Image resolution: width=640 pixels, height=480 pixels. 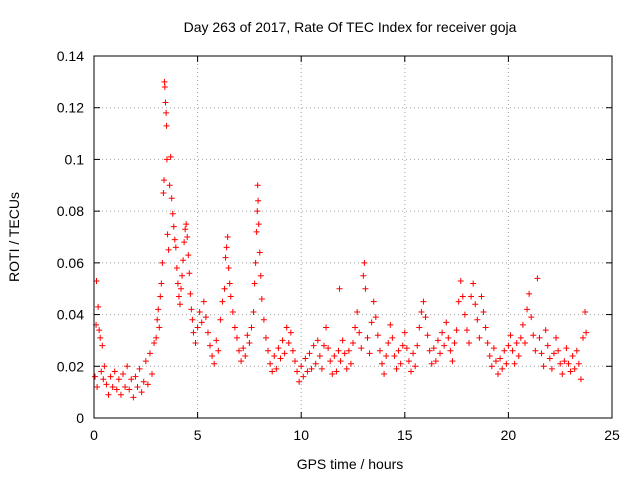 I want to click on x-tick-label: 20, so click(x=509, y=435).